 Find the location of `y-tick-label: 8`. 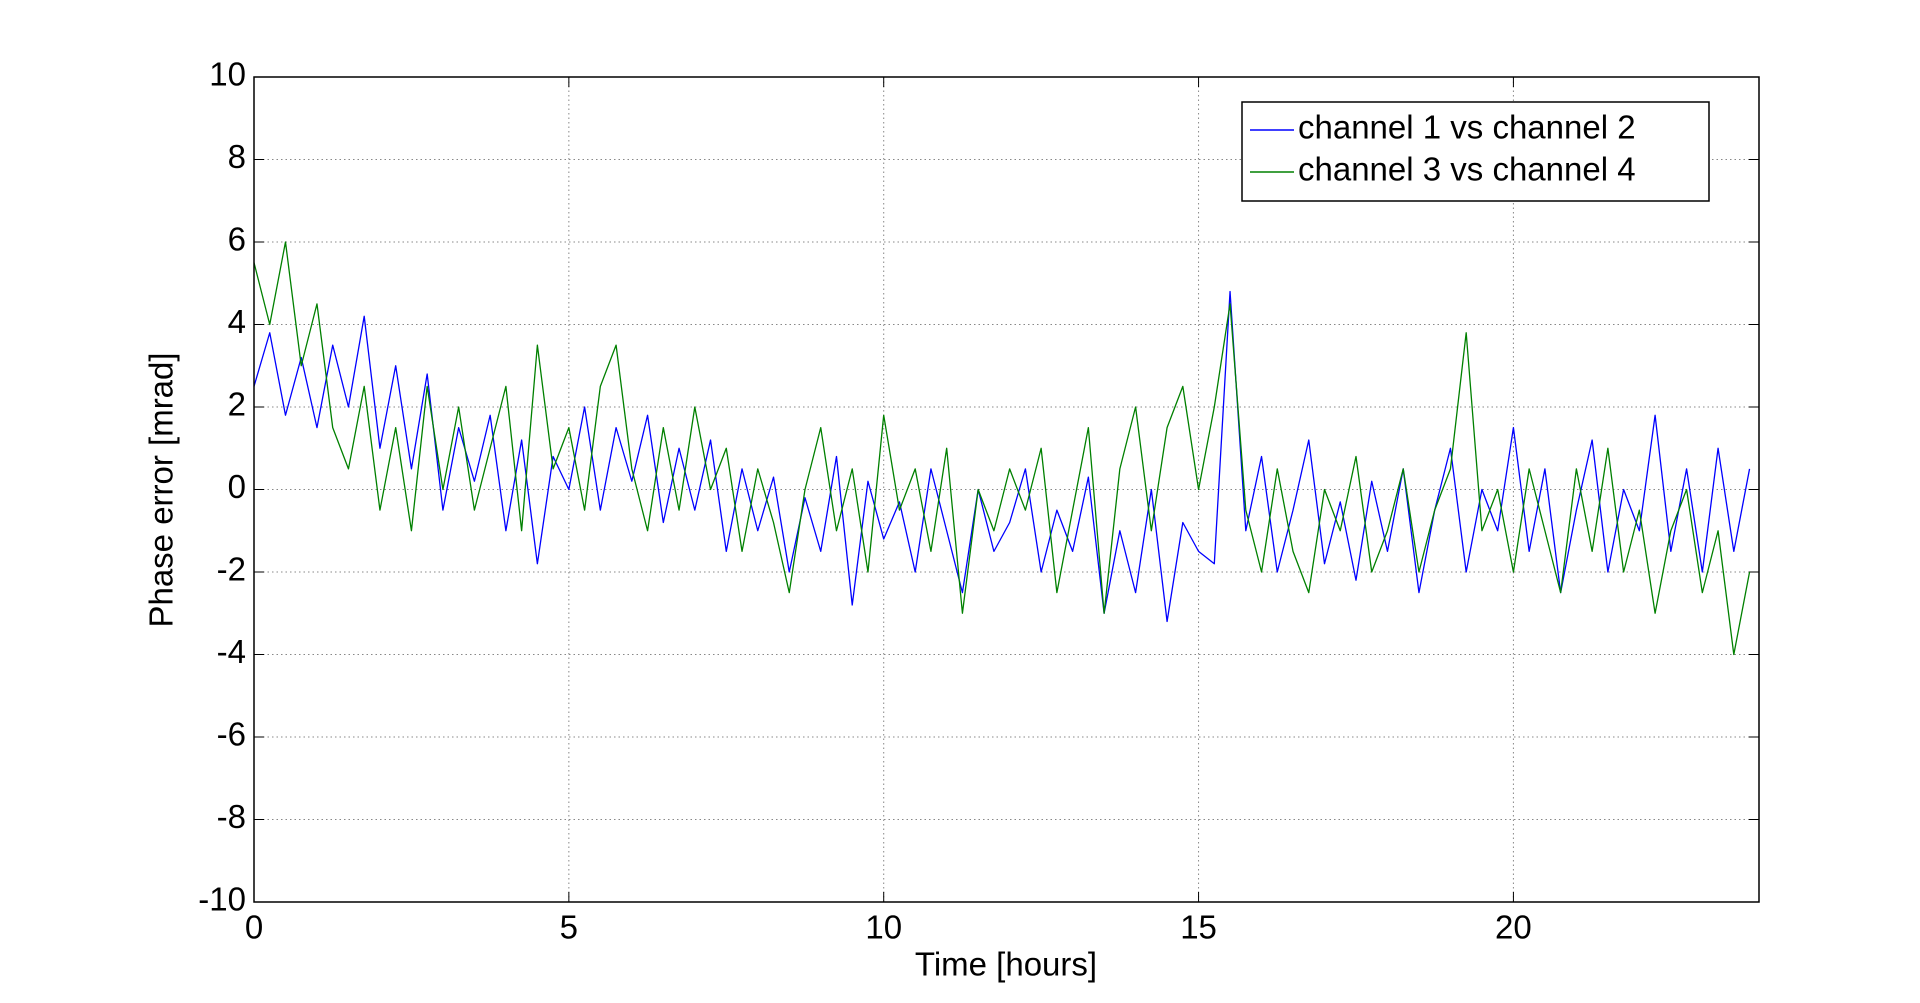

y-tick-label: 8 is located at coordinates (237, 156).